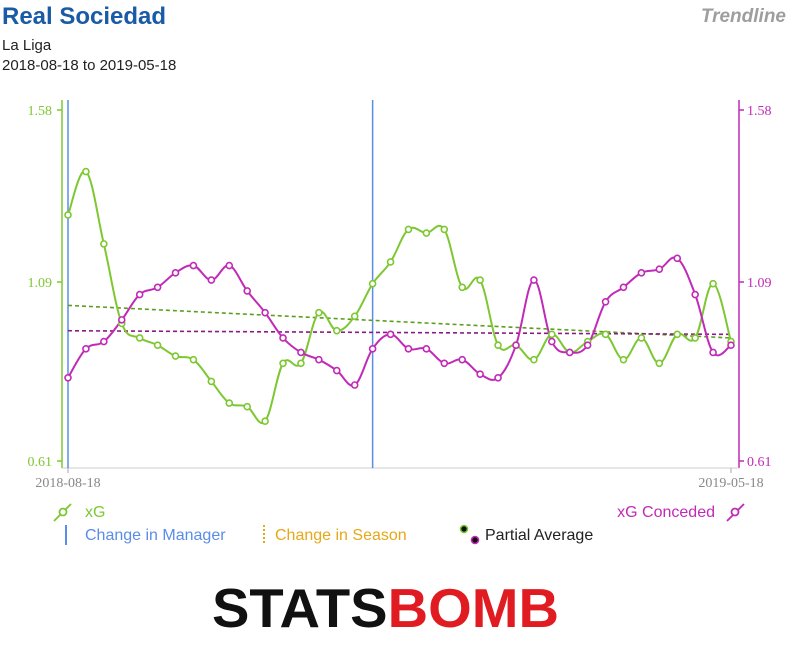  I want to click on left-y-tick-label-top: 1.58, so click(40, 111).